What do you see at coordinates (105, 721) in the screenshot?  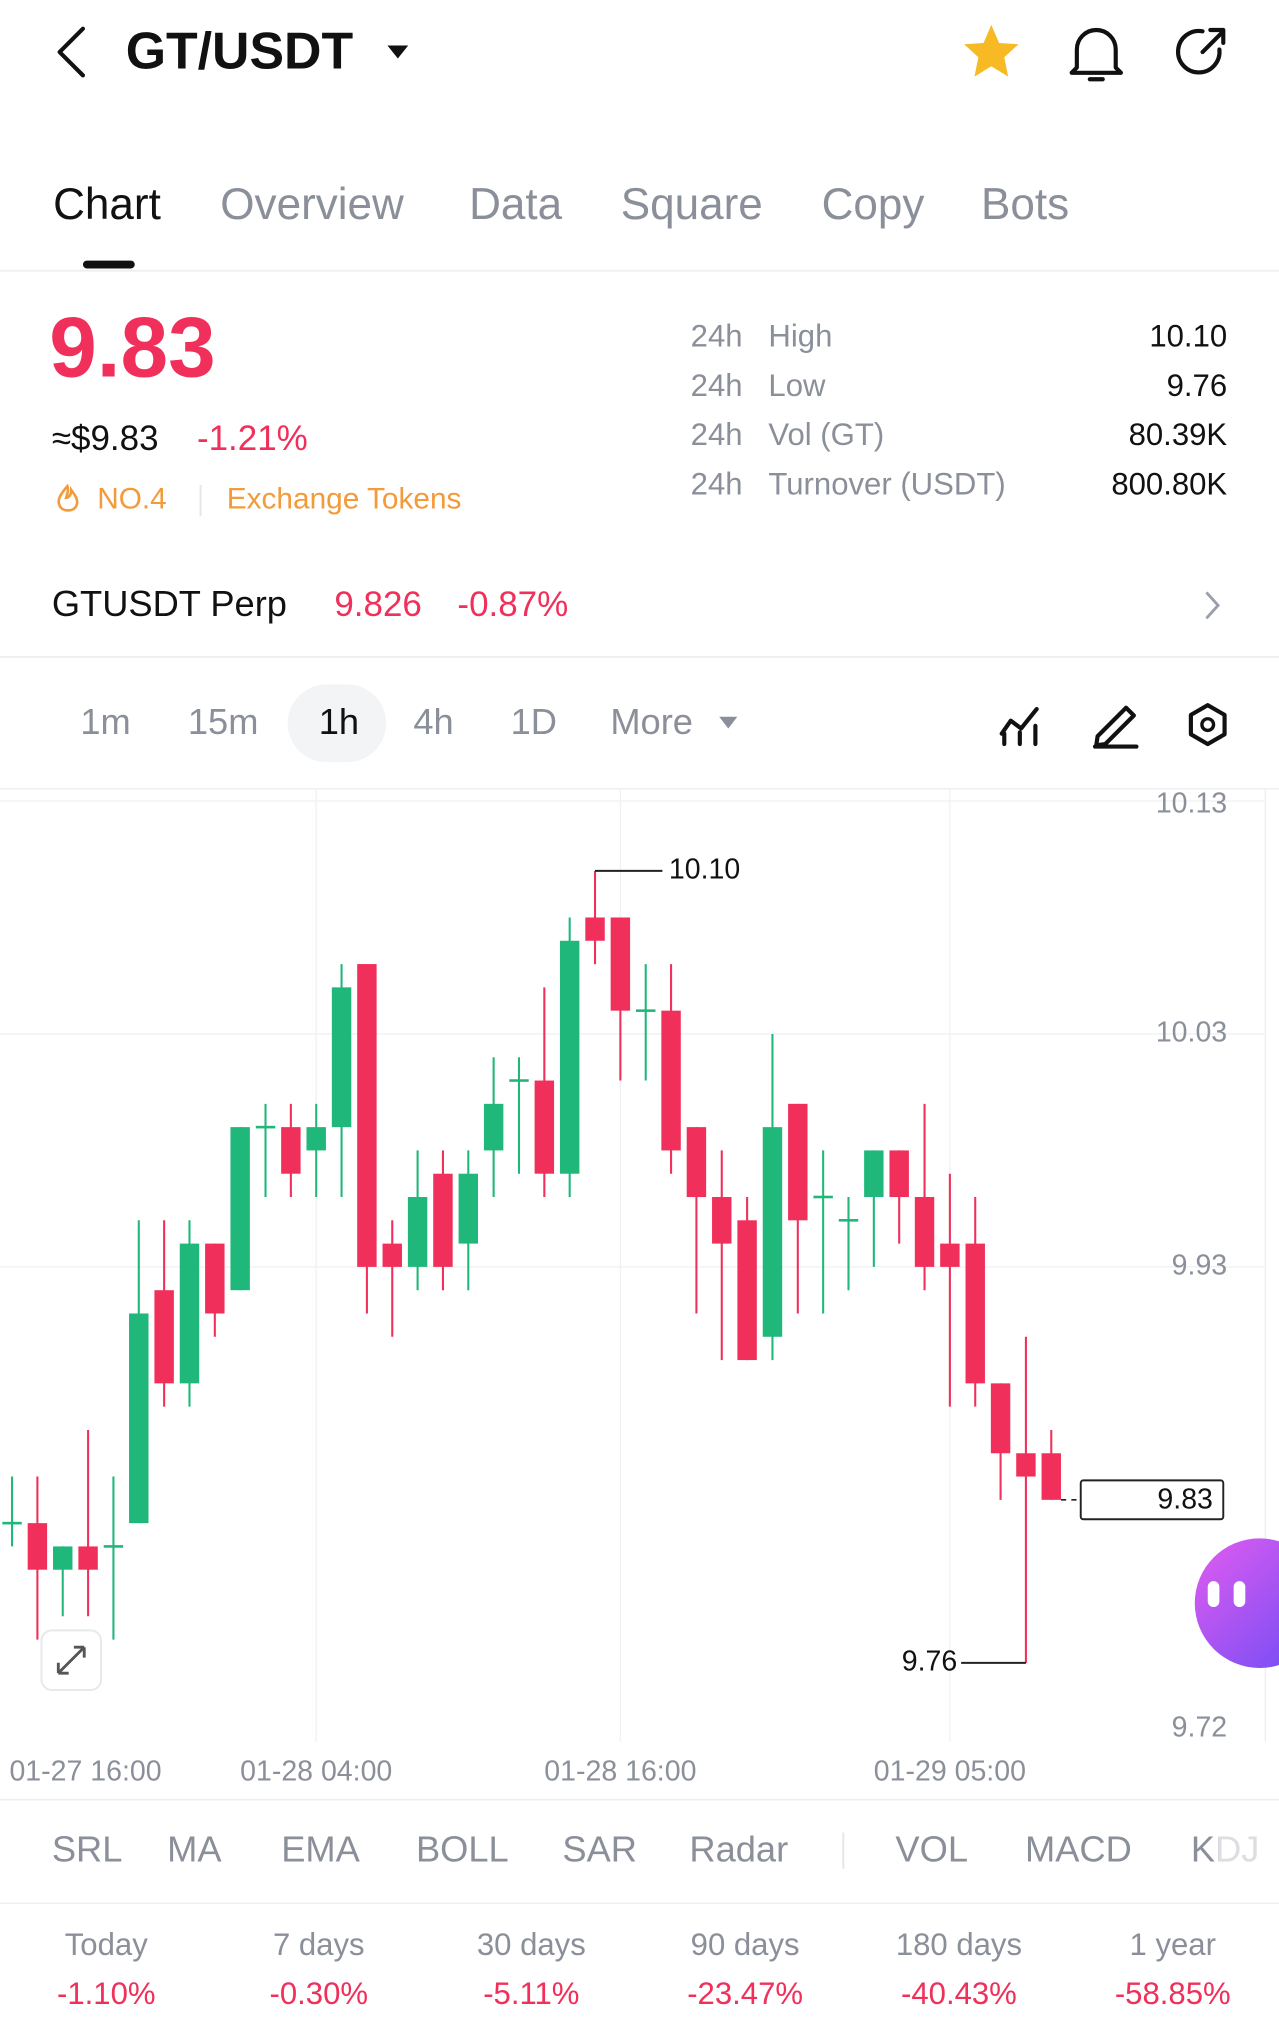 I see `interval: 1m` at bounding box center [105, 721].